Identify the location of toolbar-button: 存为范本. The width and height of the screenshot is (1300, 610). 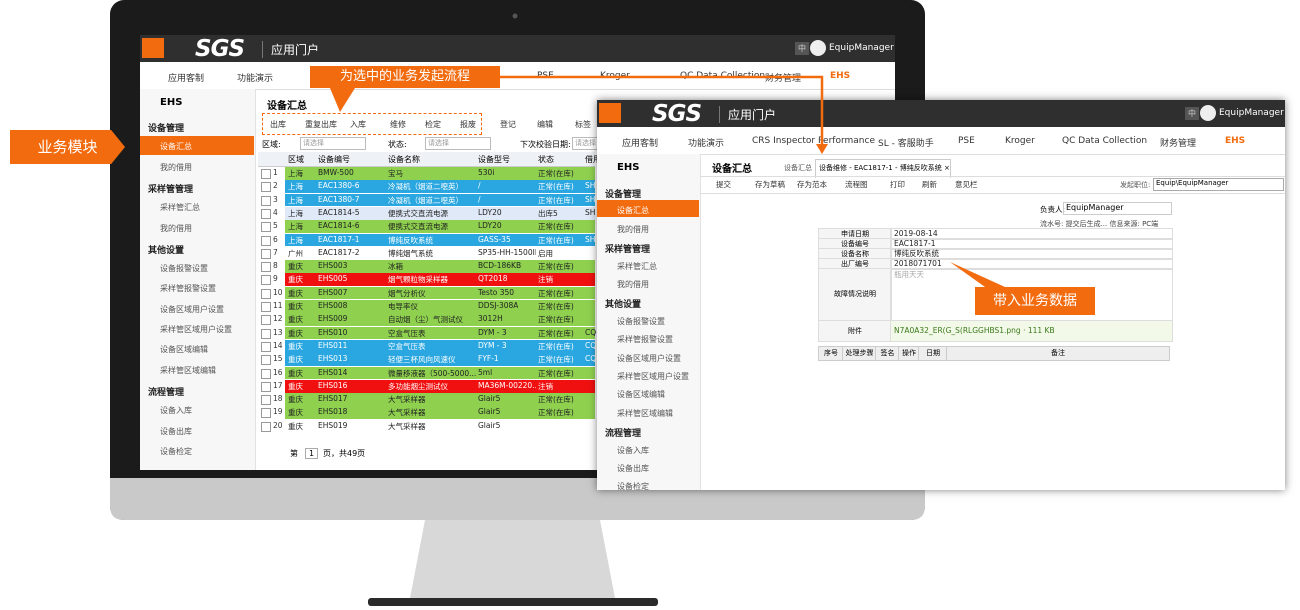
(812, 184).